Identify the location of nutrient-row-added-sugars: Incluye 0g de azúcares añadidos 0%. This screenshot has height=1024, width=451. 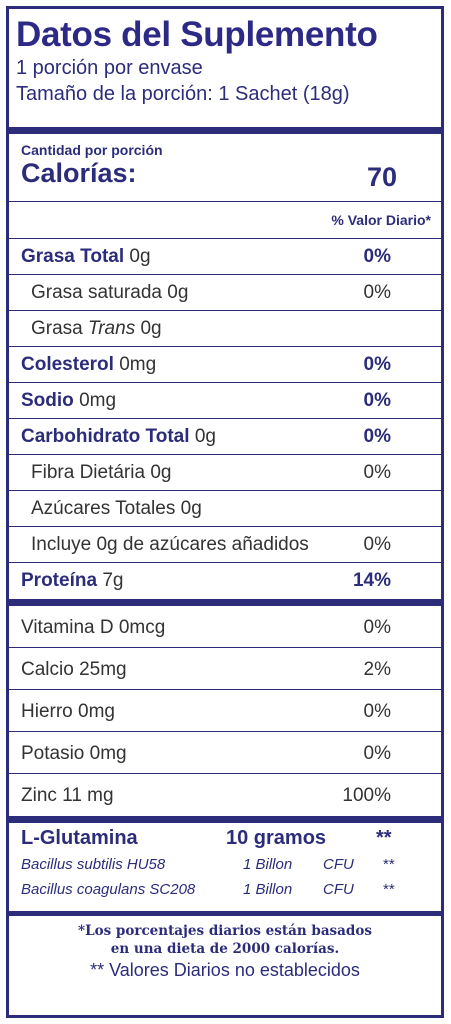
(225, 545).